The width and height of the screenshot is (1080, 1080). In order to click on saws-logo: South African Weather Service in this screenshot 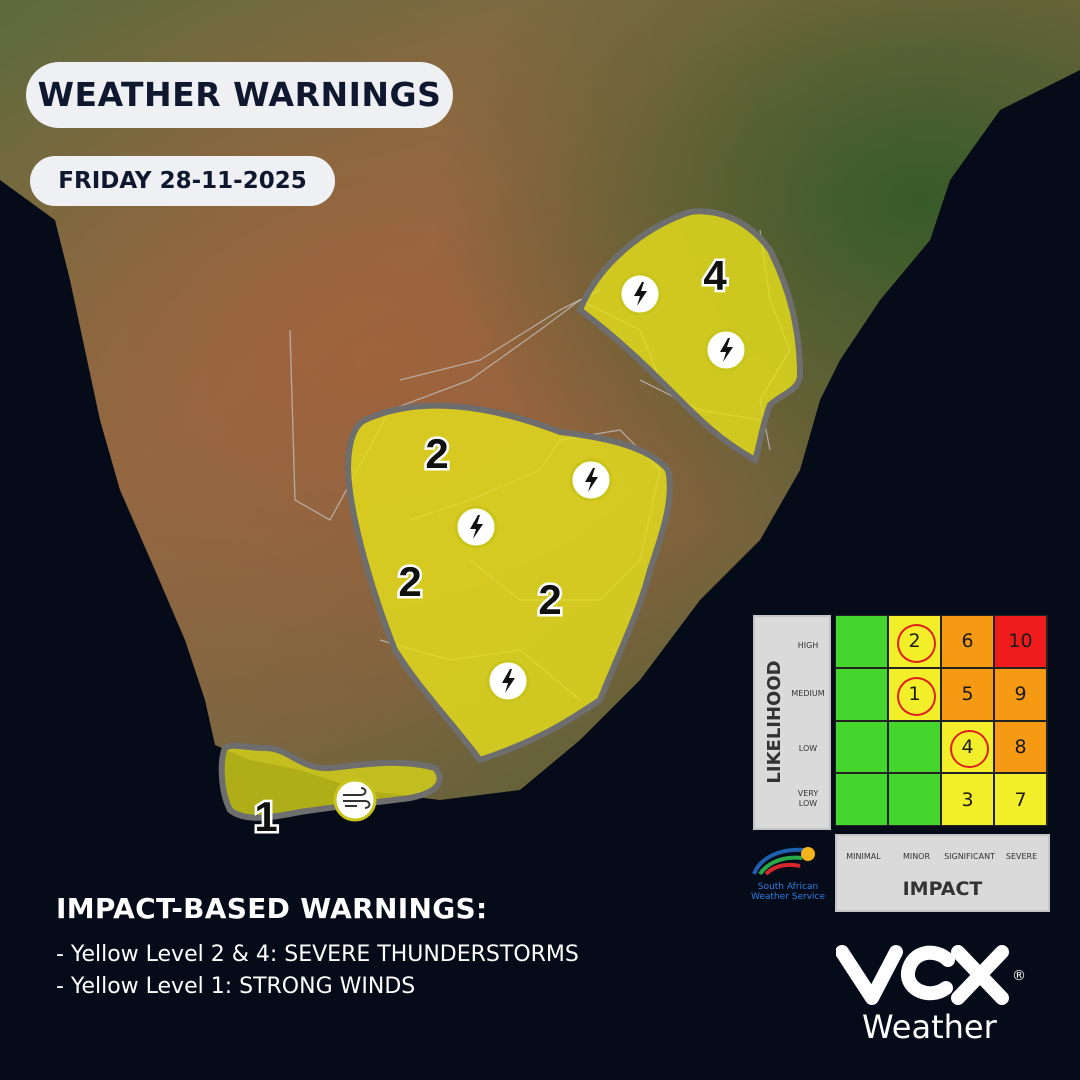, I will do `click(788, 873)`.